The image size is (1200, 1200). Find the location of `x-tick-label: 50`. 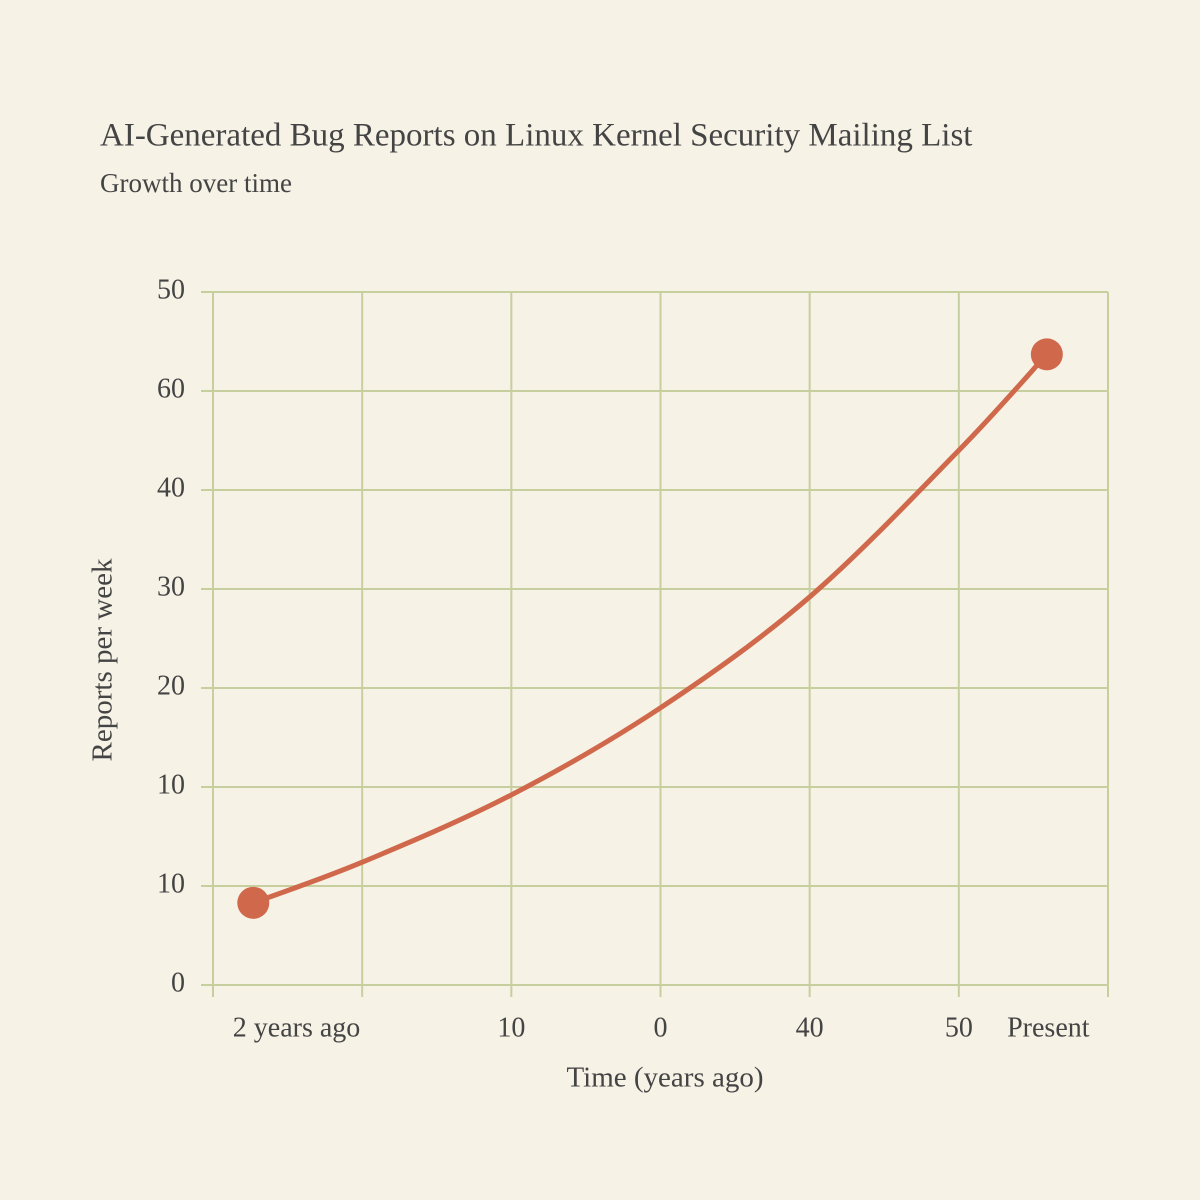

x-tick-label: 50 is located at coordinates (959, 1027).